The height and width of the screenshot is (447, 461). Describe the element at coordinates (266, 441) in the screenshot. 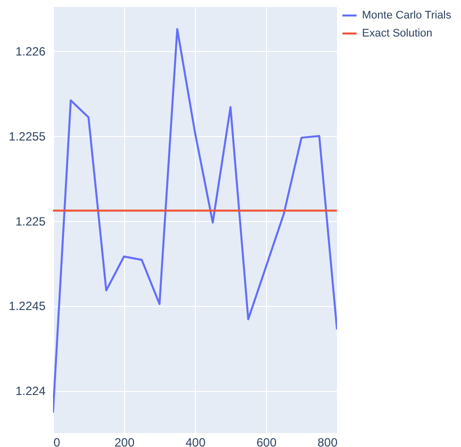

I see `x-tick-label: 600` at that location.